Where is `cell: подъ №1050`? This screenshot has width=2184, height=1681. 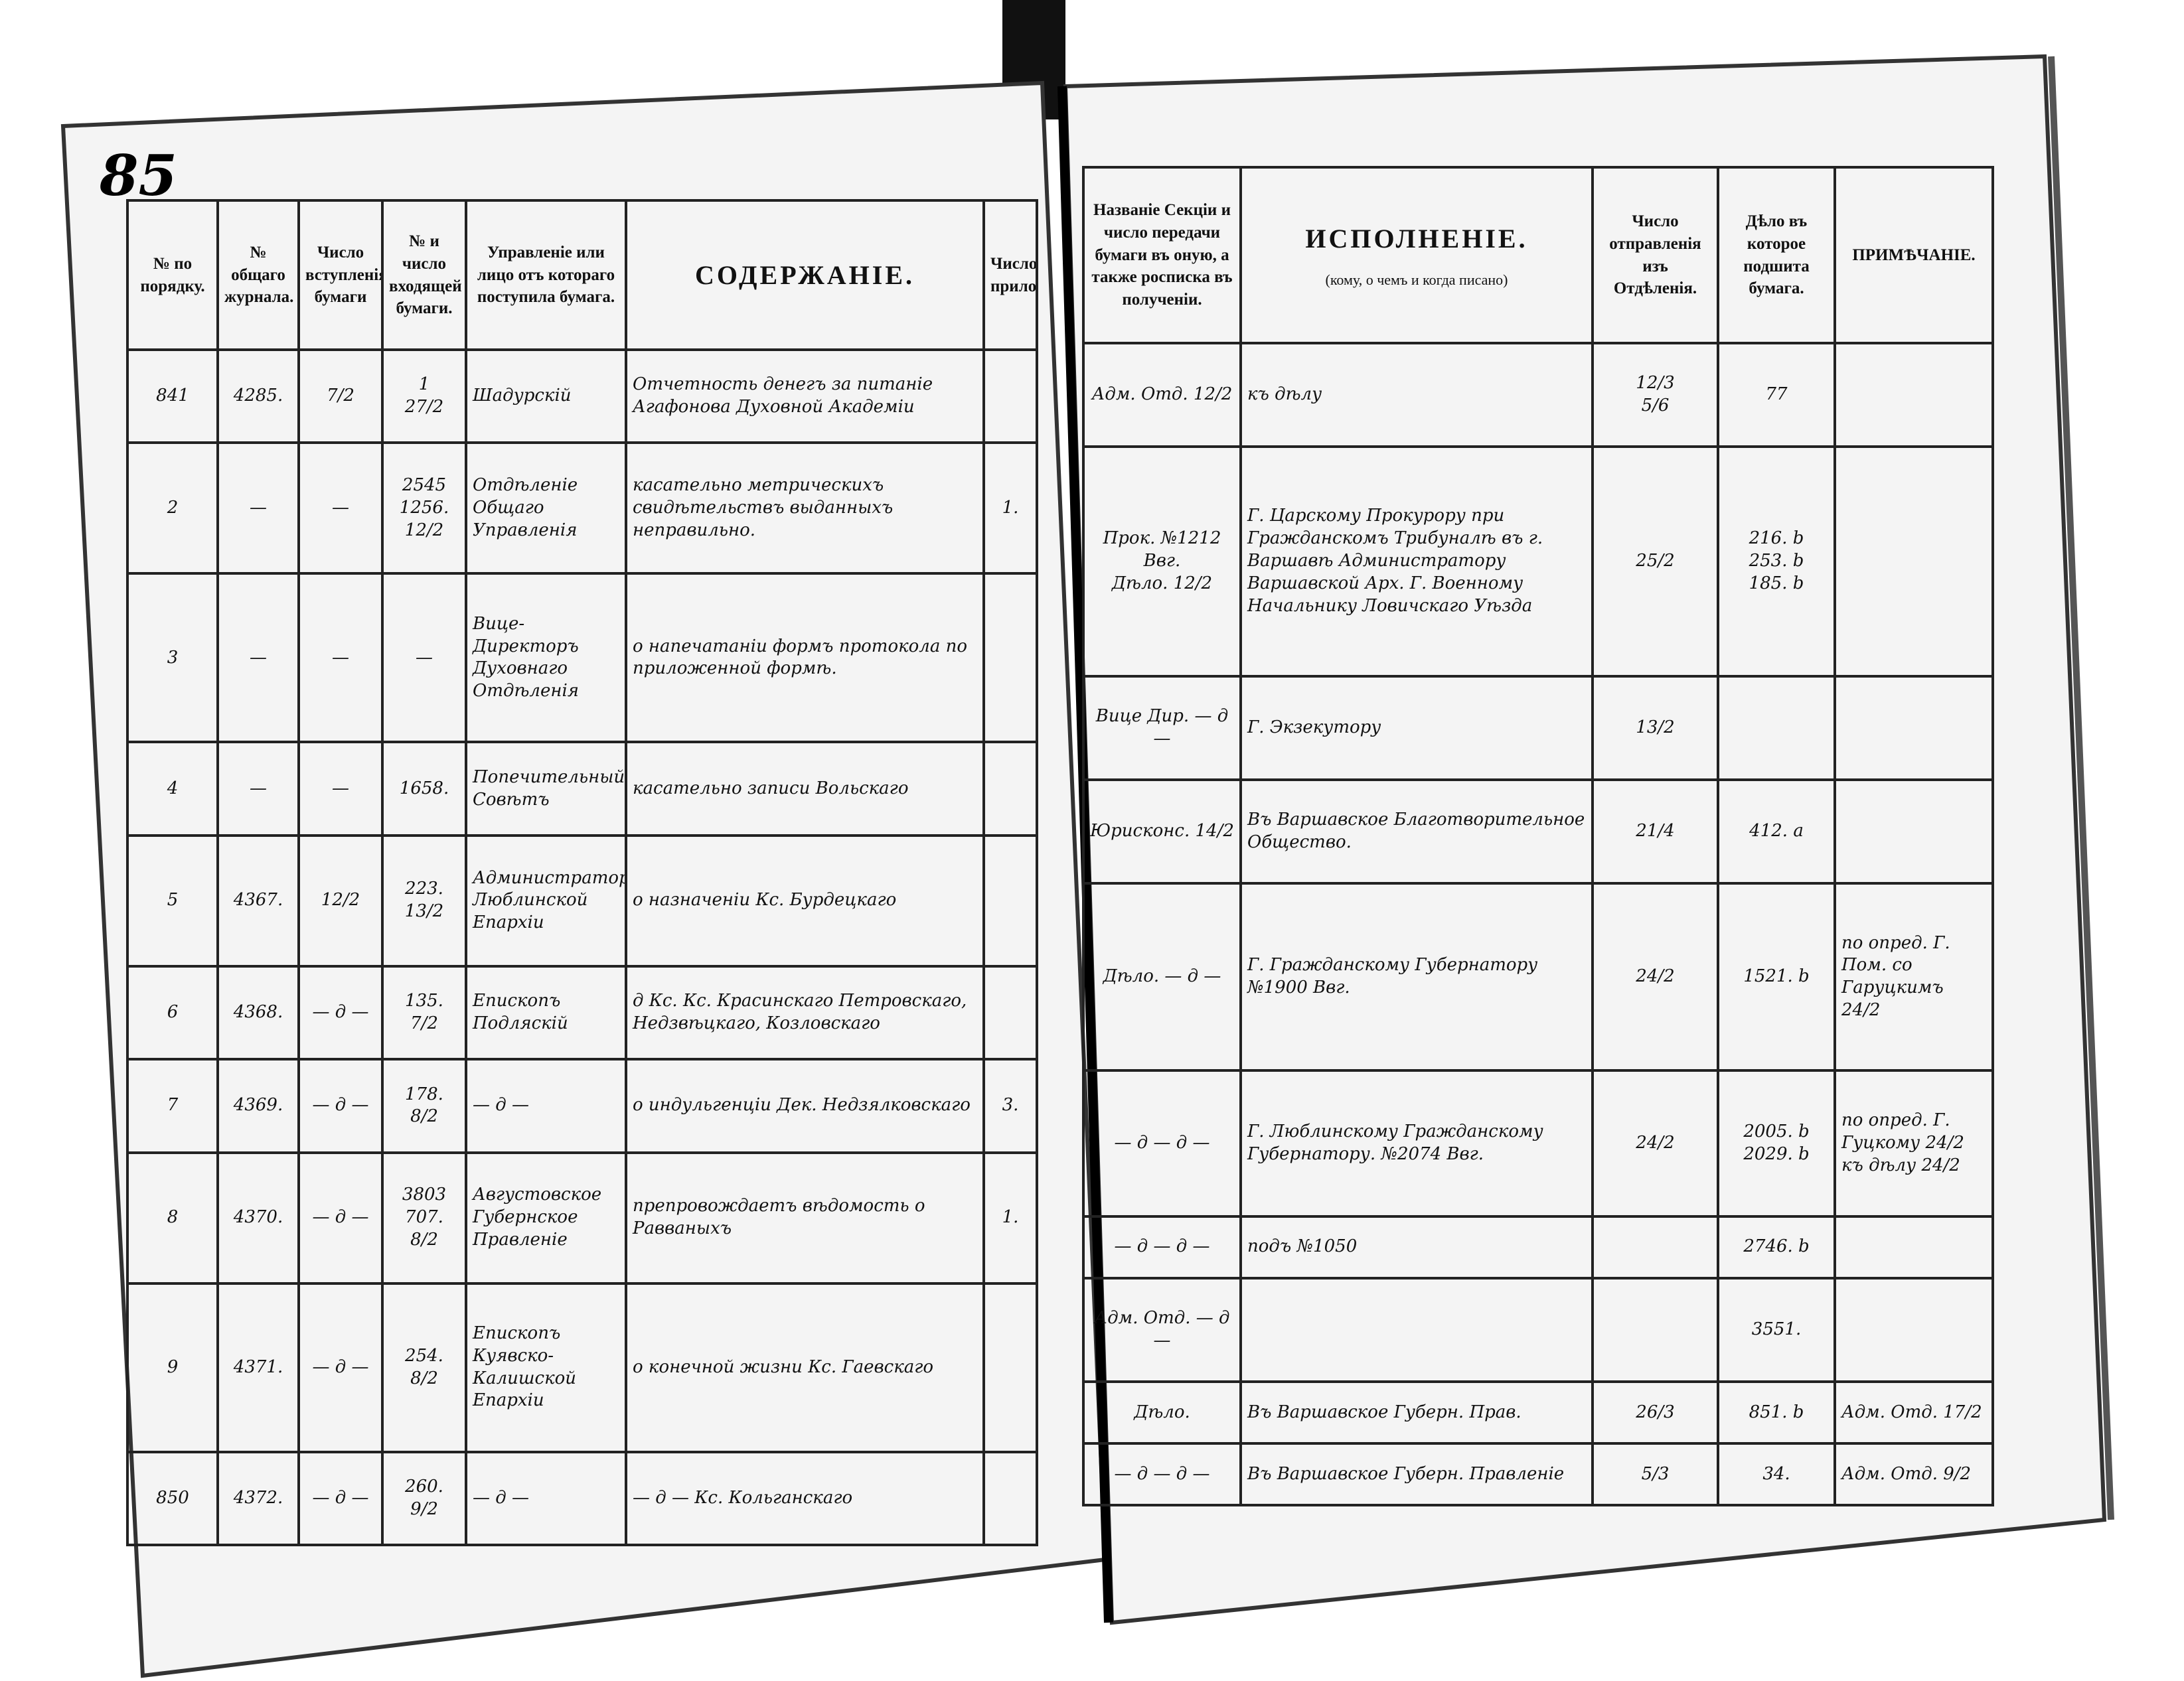
cell: подъ №1050 is located at coordinates (1416, 1246).